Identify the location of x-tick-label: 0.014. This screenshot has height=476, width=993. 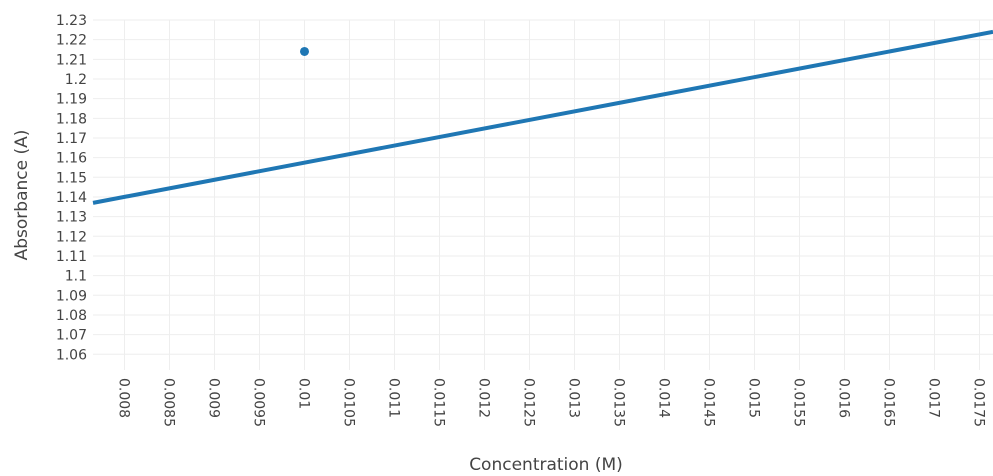
(664, 398).